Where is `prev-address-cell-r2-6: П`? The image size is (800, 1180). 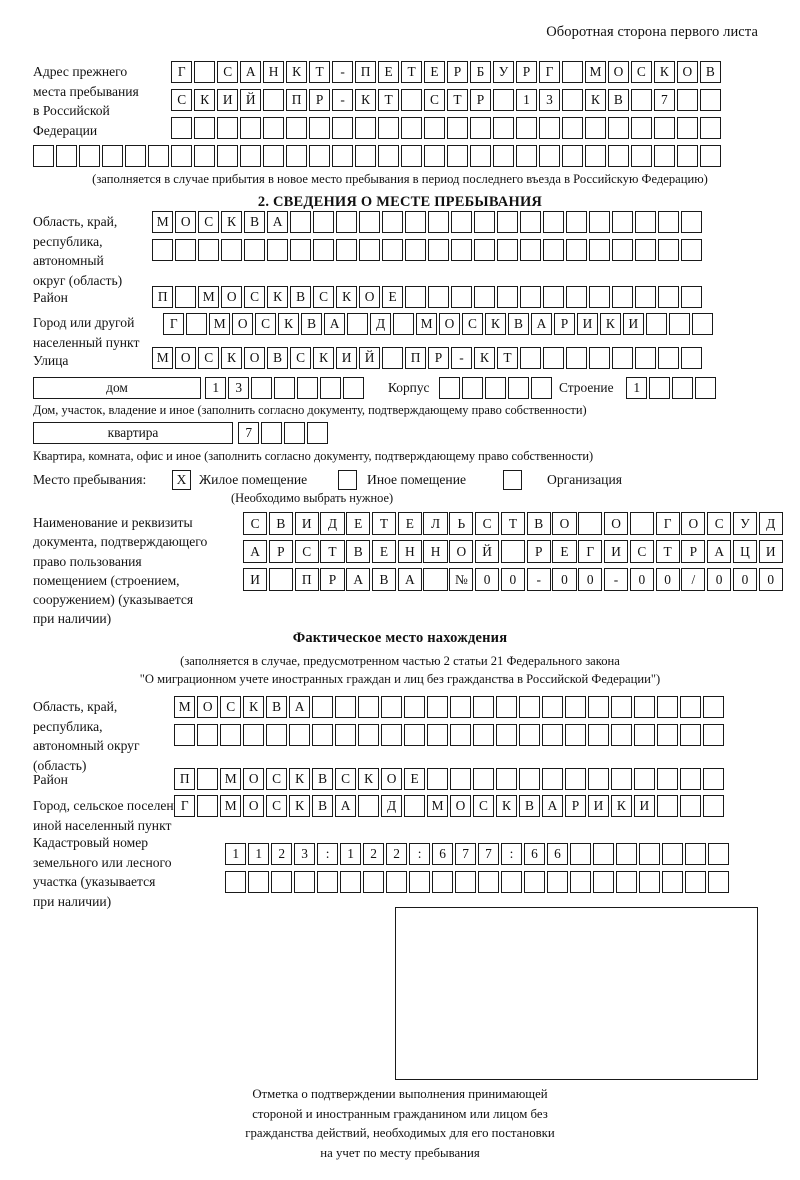
prev-address-cell-r2-6: П is located at coordinates (296, 100).